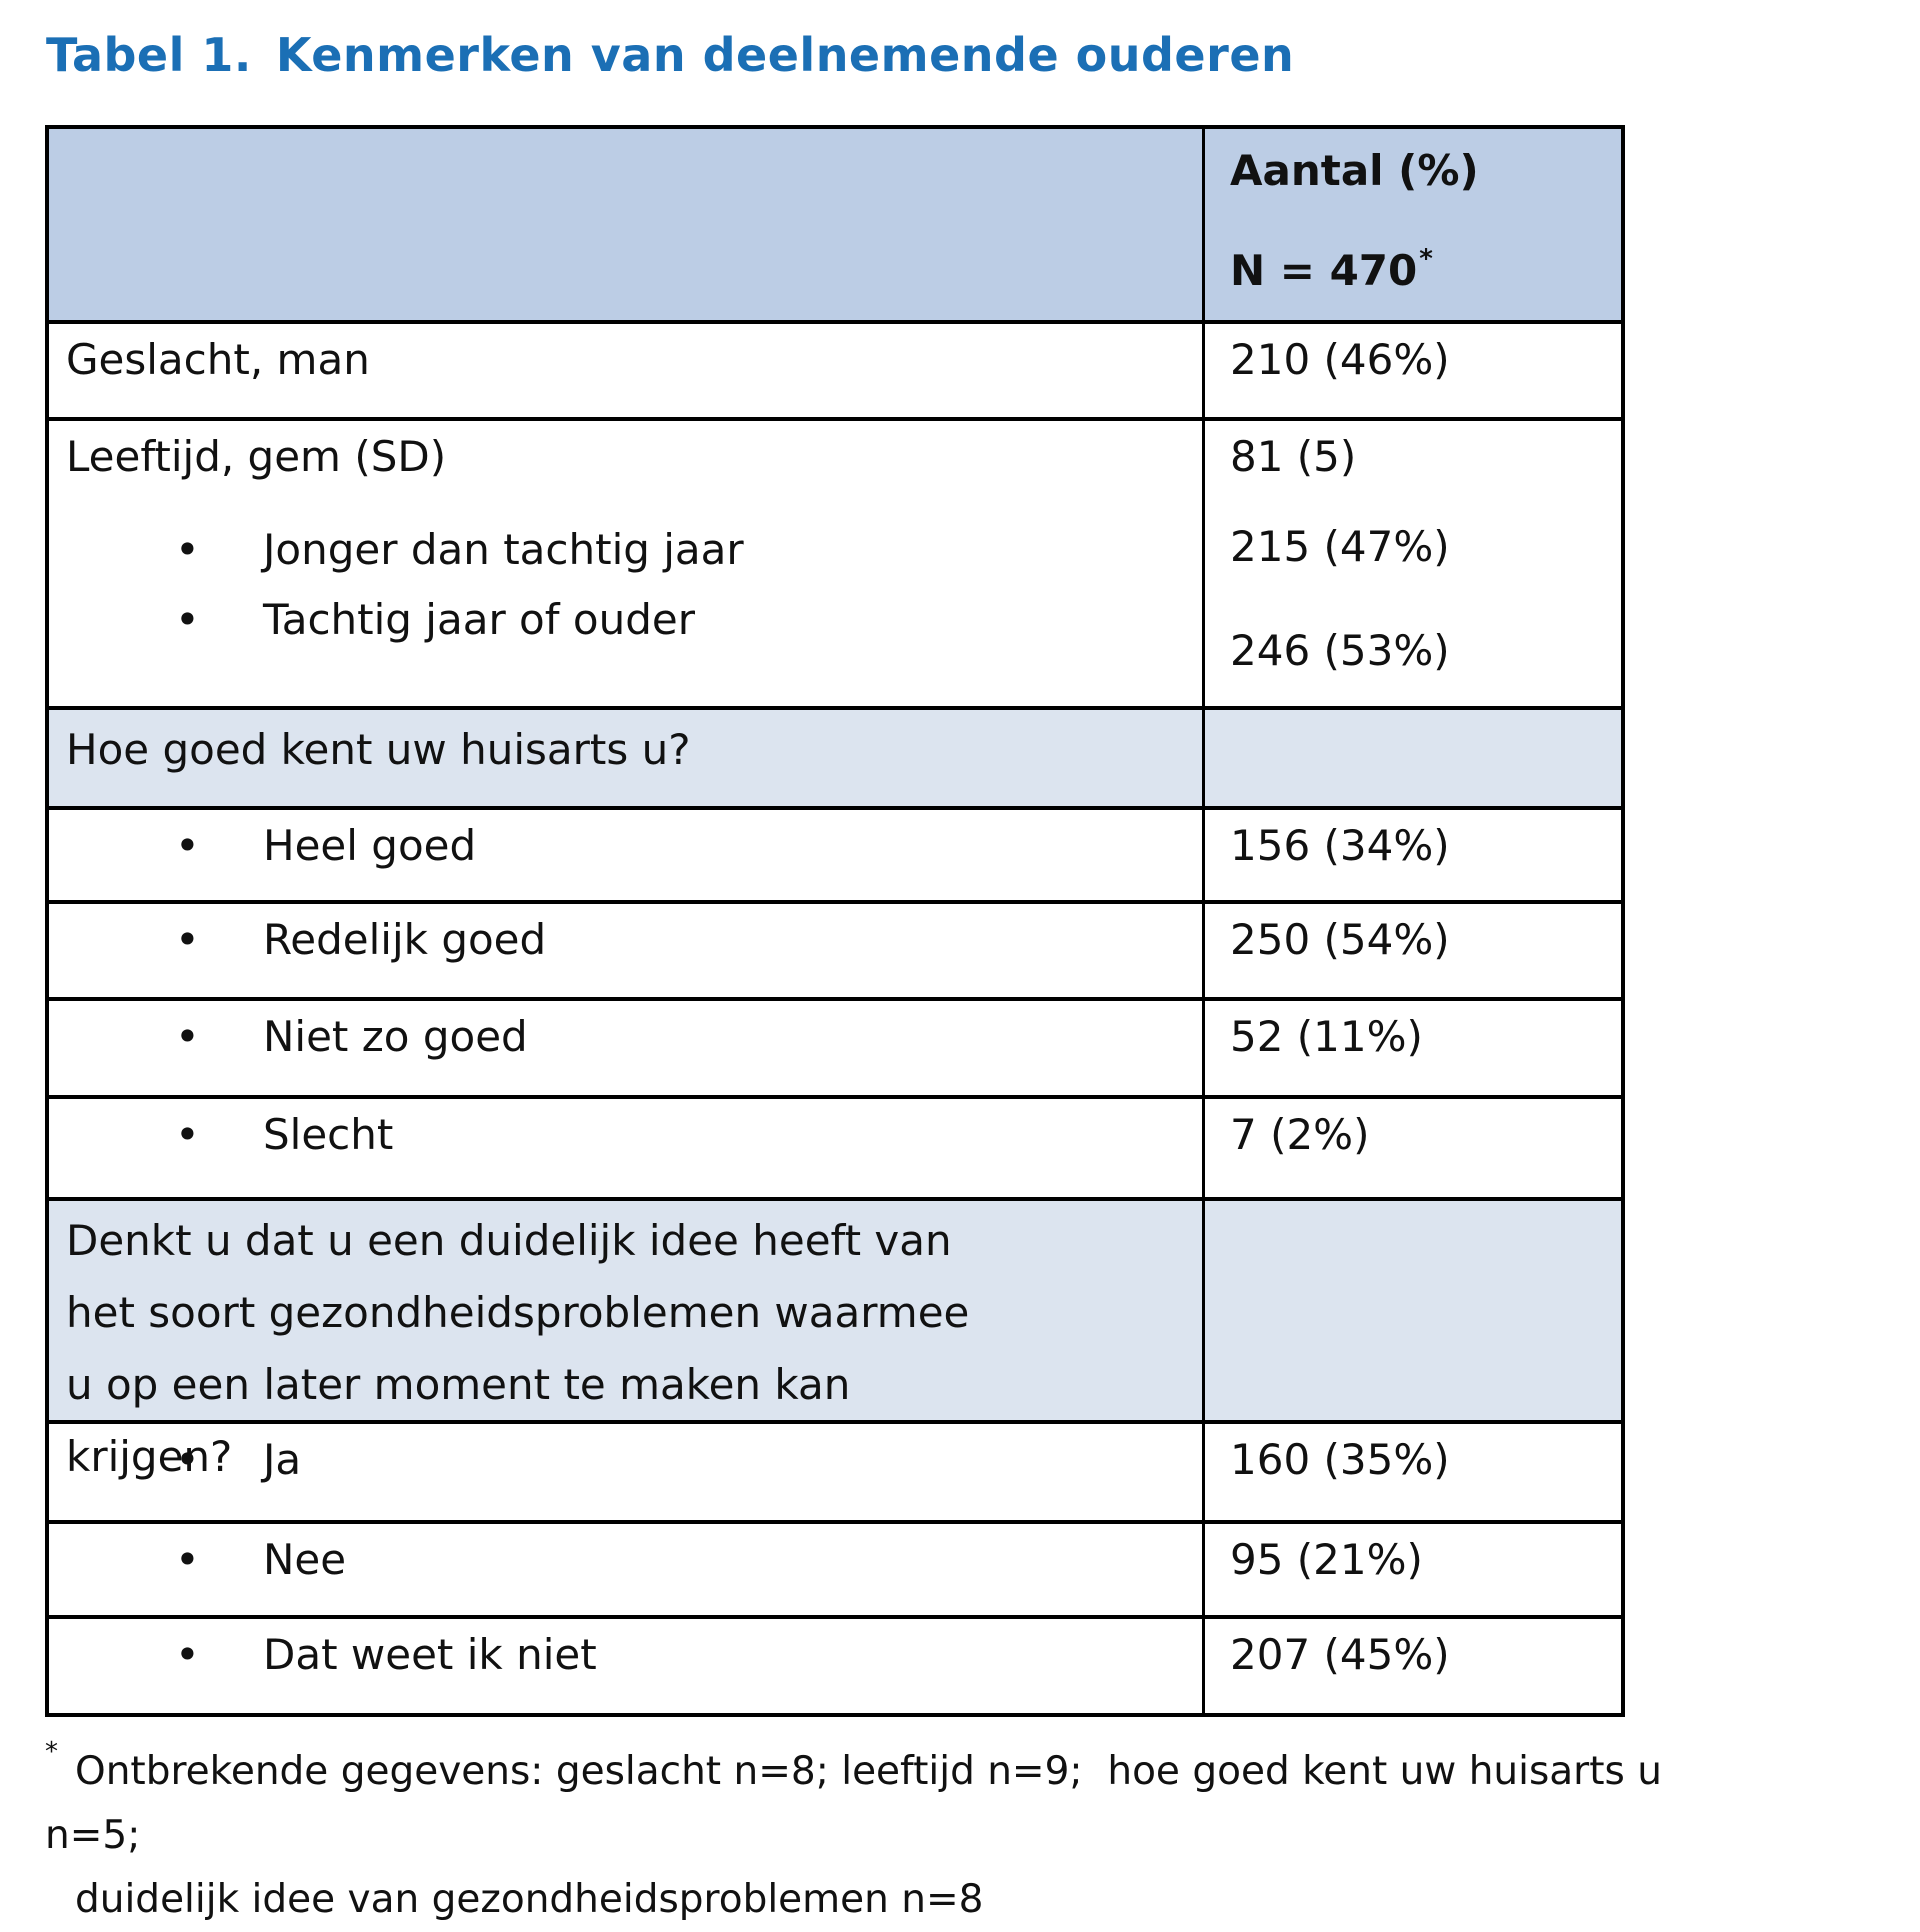 Image resolution: width=1920 pixels, height=1932 pixels. What do you see at coordinates (624, 1655) in the screenshot?
I see `bullet-item: • Dat weet ik niet` at bounding box center [624, 1655].